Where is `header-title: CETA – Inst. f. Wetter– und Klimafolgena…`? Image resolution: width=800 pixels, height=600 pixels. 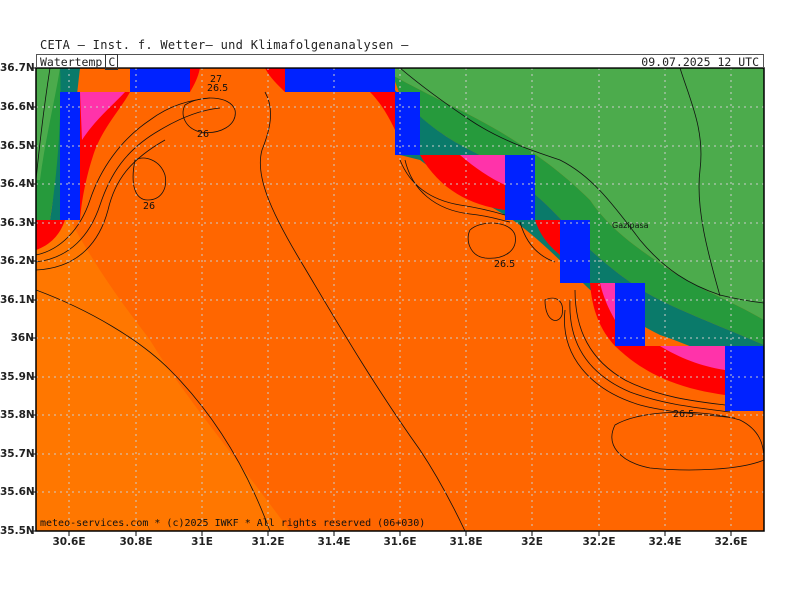
header-title: CETA – Inst. f. Wetter– und Klimafolgena… is located at coordinates (224, 45).